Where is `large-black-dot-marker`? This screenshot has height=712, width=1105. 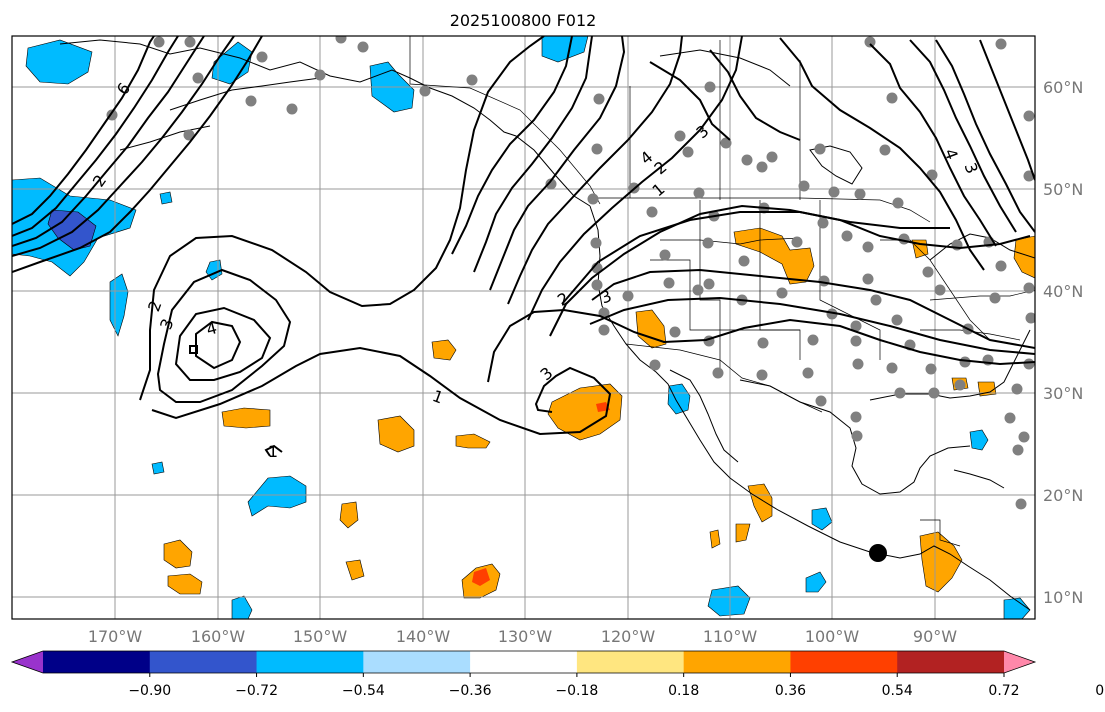
large-black-dot-marker is located at coordinates (878, 553).